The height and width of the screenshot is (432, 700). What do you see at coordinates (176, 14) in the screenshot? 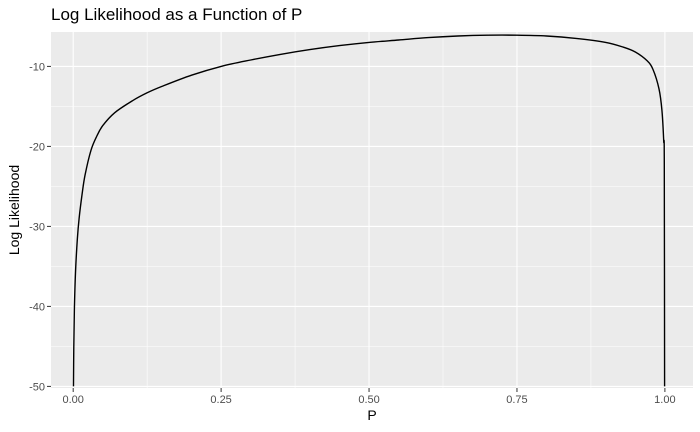
I see `chart-title: Log Likelihood as a Function of P` at bounding box center [176, 14].